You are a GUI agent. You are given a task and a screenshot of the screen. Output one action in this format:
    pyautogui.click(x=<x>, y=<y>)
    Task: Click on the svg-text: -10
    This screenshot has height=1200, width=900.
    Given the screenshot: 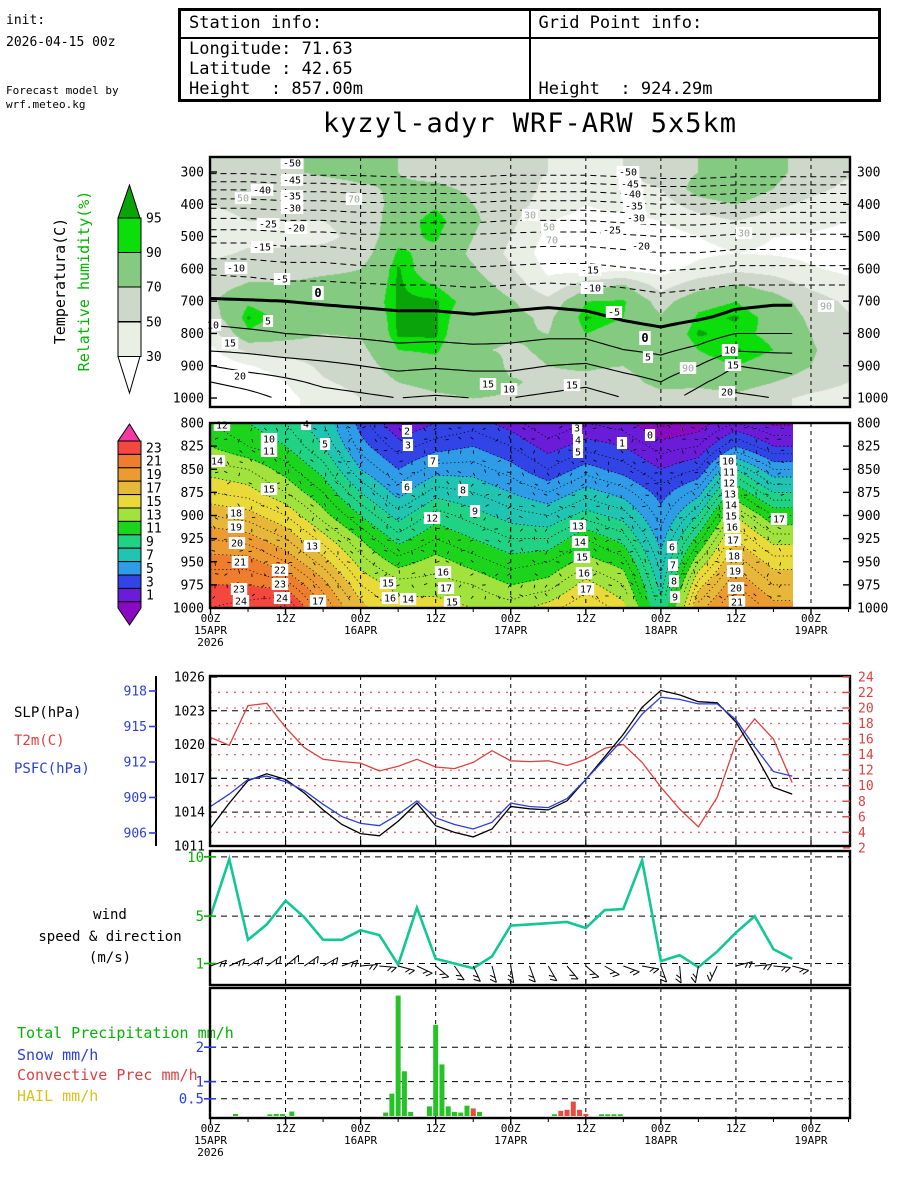 What is the action you would take?
    pyautogui.click(x=592, y=289)
    